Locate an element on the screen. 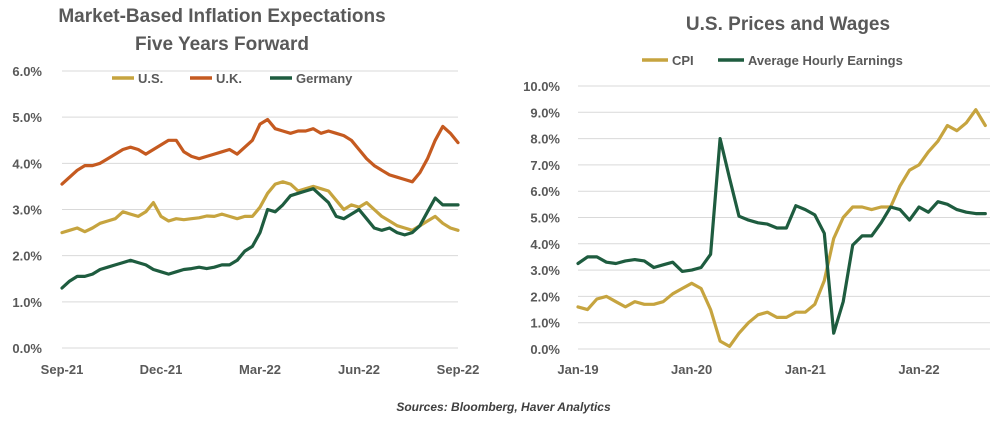 The width and height of the screenshot is (1007, 425). legend-item: U.S. is located at coordinates (137, 78).